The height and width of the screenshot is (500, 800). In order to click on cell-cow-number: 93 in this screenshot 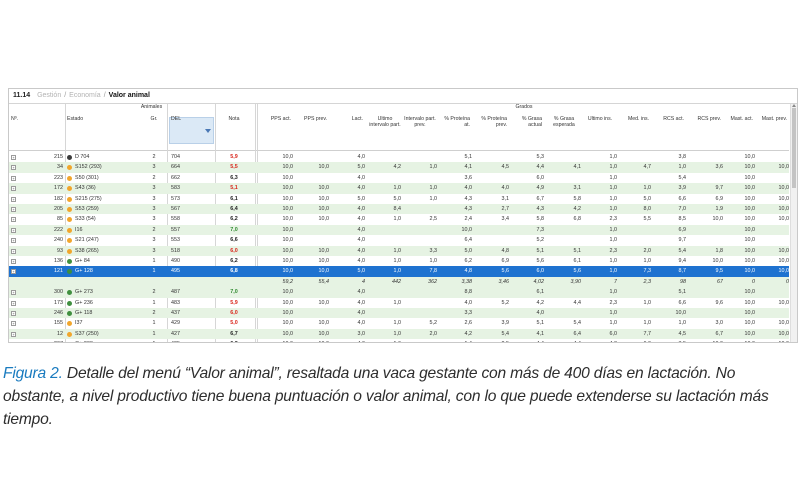, I will do `click(60, 250)`.